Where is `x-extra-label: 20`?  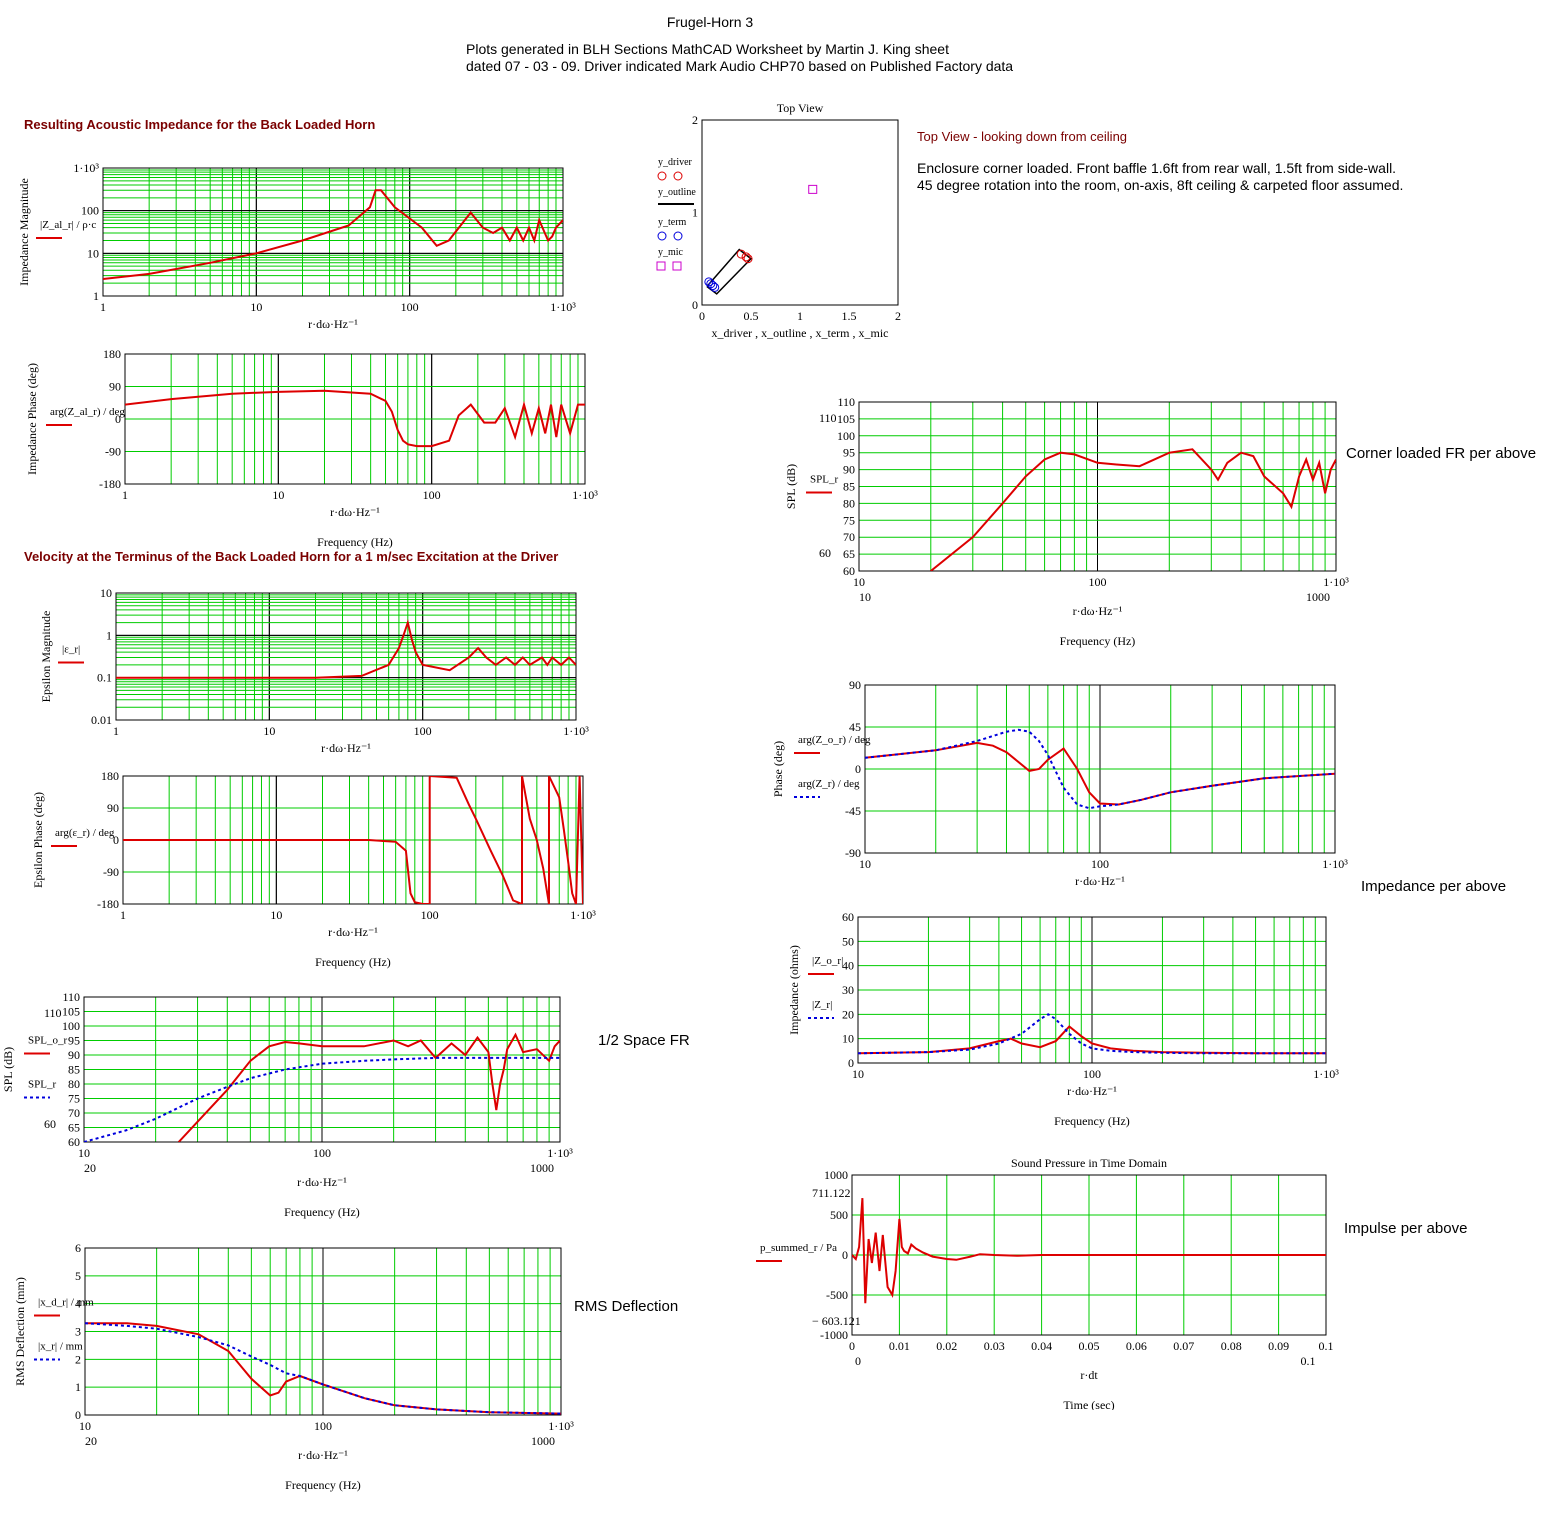
x-extra-label: 20 is located at coordinates (91, 1441).